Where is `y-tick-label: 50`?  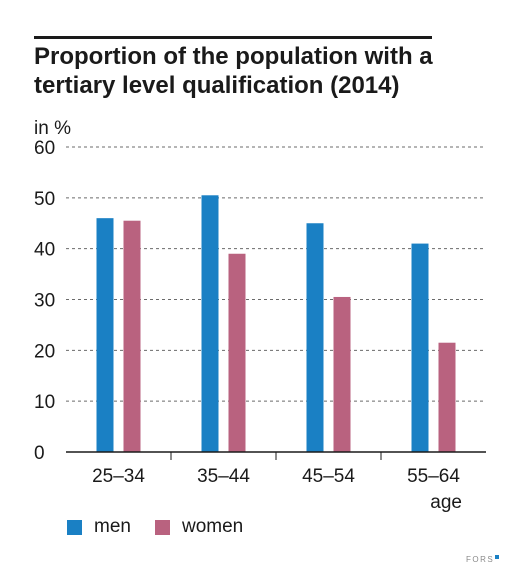 y-tick-label: 50 is located at coordinates (44, 199).